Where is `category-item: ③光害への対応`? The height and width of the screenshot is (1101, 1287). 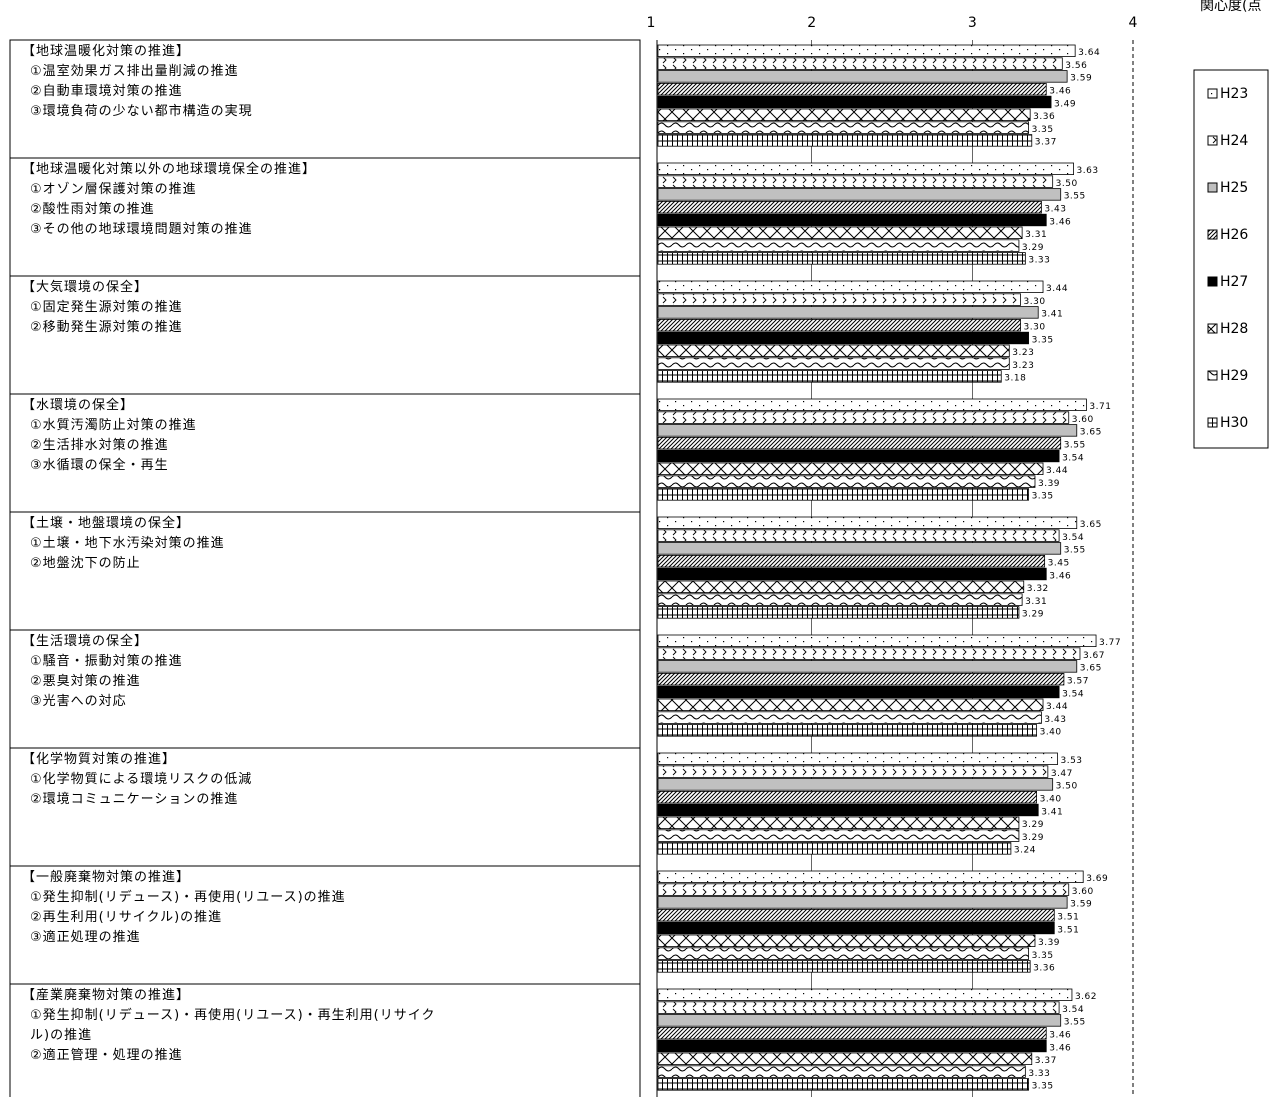 category-item: ③光害への対応 is located at coordinates (78, 701).